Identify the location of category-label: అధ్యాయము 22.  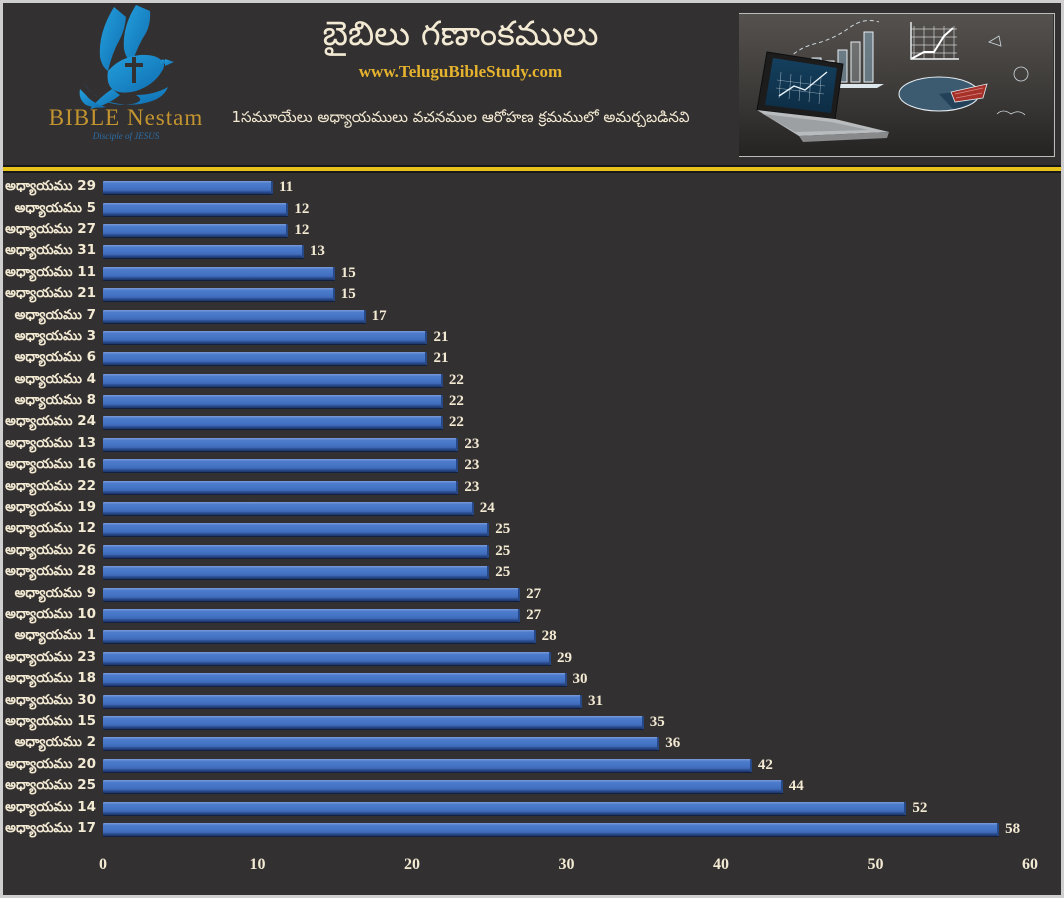
(50, 485).